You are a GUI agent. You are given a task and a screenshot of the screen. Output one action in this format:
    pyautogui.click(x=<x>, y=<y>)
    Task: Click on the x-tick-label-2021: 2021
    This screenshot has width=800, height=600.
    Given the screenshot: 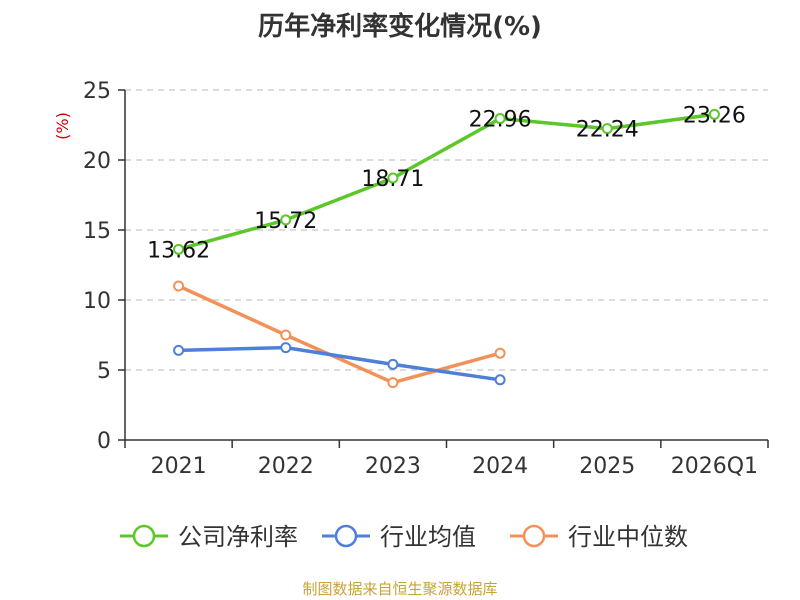 What is the action you would take?
    pyautogui.click(x=179, y=466)
    